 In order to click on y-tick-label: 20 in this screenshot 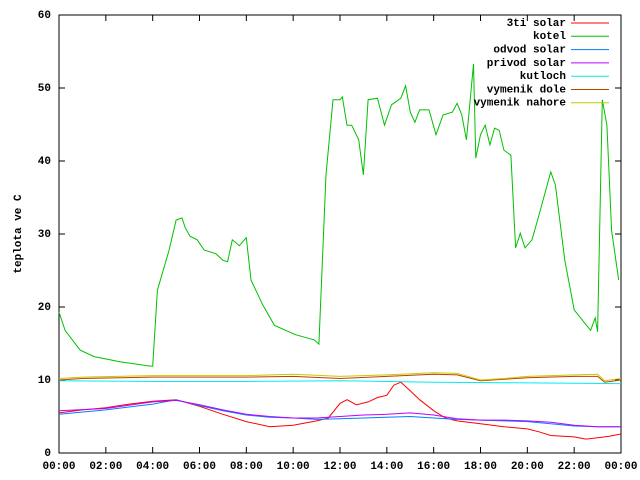, I will do `click(44, 308)`.